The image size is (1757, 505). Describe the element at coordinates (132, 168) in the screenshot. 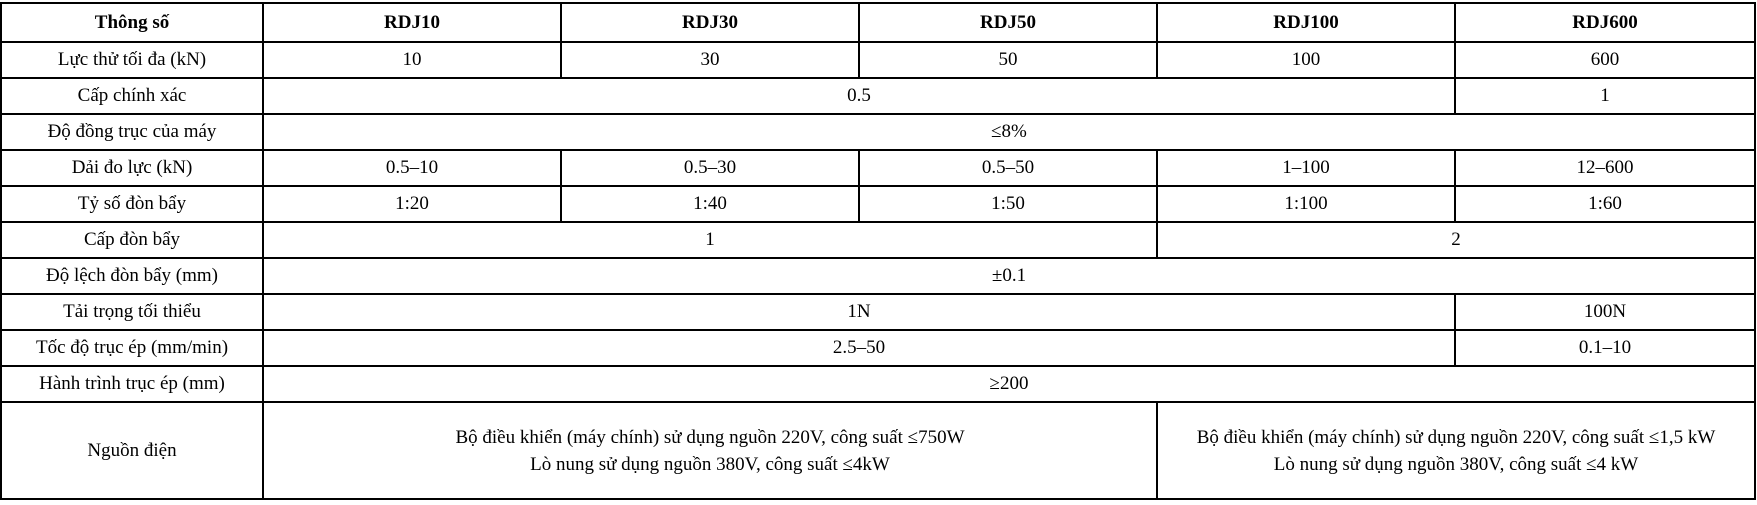

I see `row-label: Dải đo lực (kN)` at that location.